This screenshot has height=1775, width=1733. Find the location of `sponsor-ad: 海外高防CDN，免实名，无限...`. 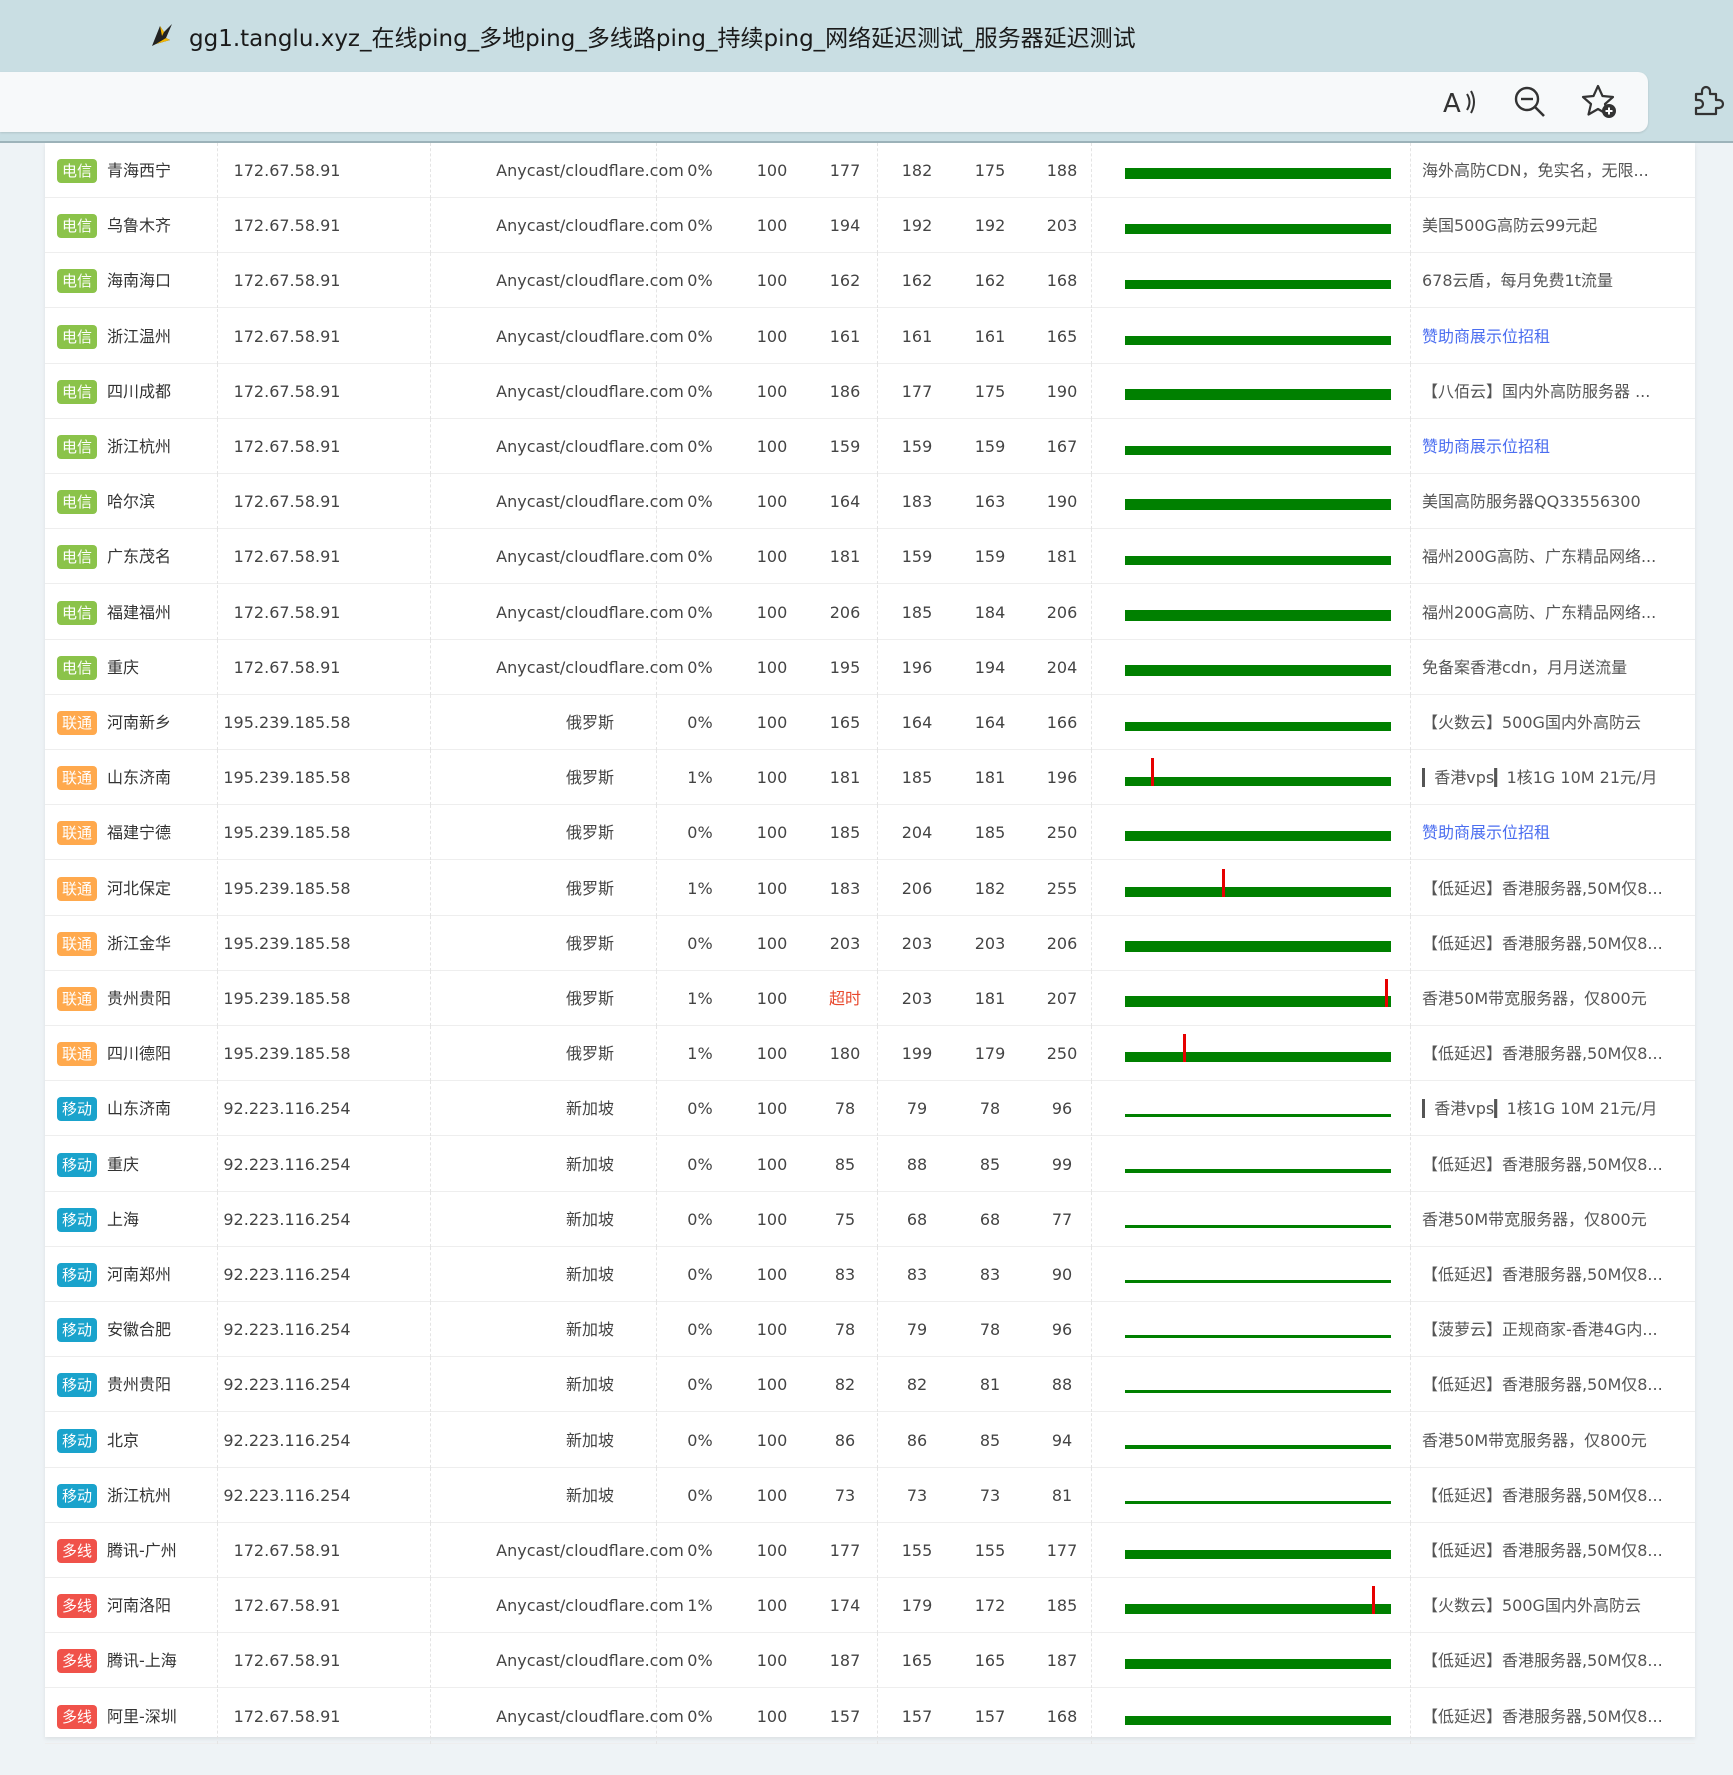

sponsor-ad: 海外高防CDN，免实名，无限... is located at coordinates (1535, 170).